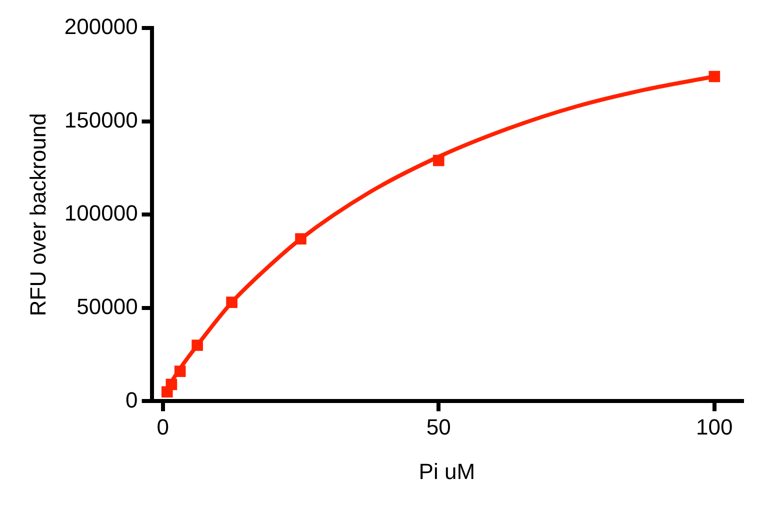 The width and height of the screenshot is (770, 508). Describe the element at coordinates (107, 306) in the screenshot. I see `y-tick-label: 50000` at that location.